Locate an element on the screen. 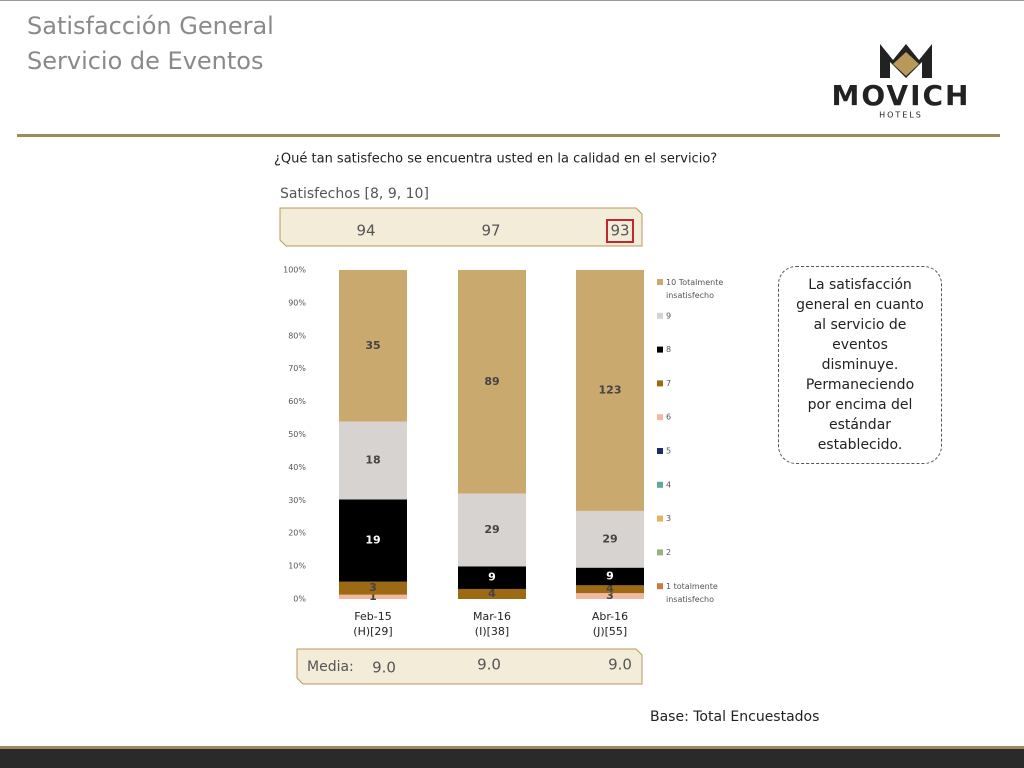  legend-label: 4 is located at coordinates (668, 484).